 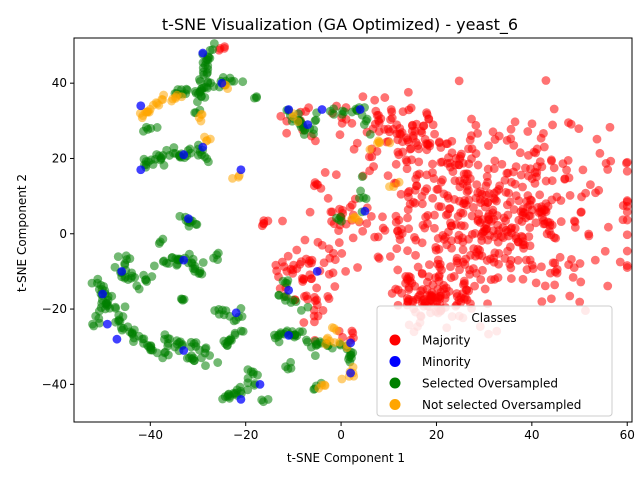 What do you see at coordinates (58, 233) in the screenshot?
I see `y-axis-ticks: −40 −20 0 20 40` at bounding box center [58, 233].